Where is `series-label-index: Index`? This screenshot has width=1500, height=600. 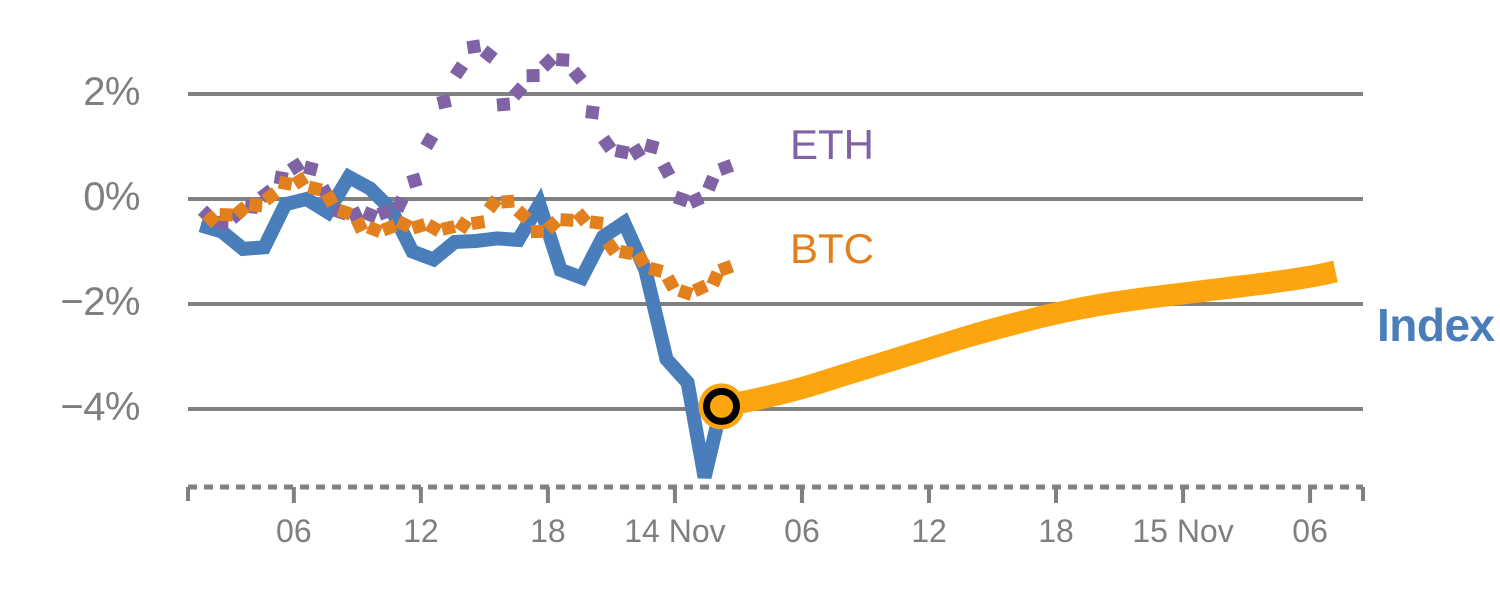 series-label-index: Index is located at coordinates (1436, 325).